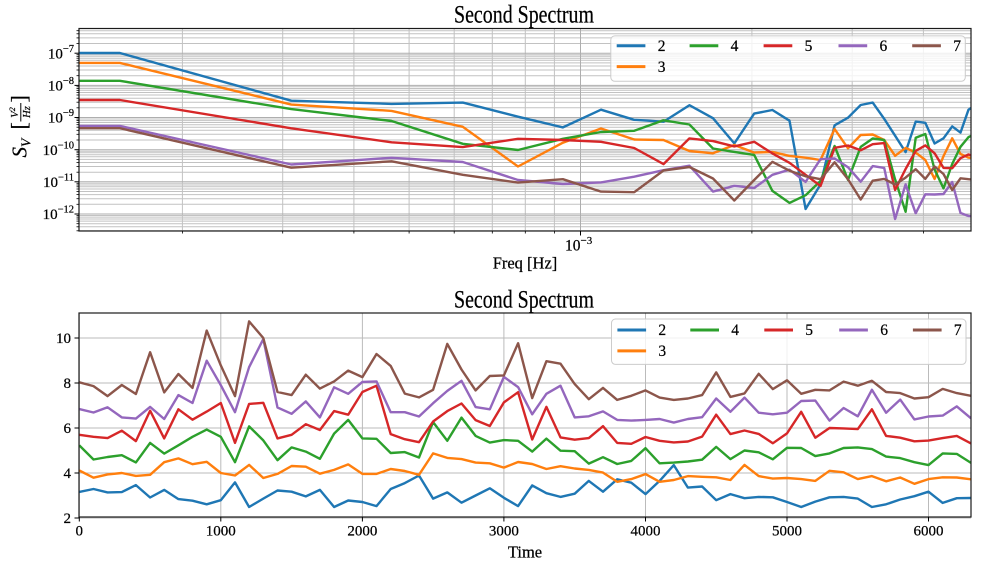 This screenshot has height=568, width=982. I want to click on svg-text: Freq [Hz], so click(525, 263).